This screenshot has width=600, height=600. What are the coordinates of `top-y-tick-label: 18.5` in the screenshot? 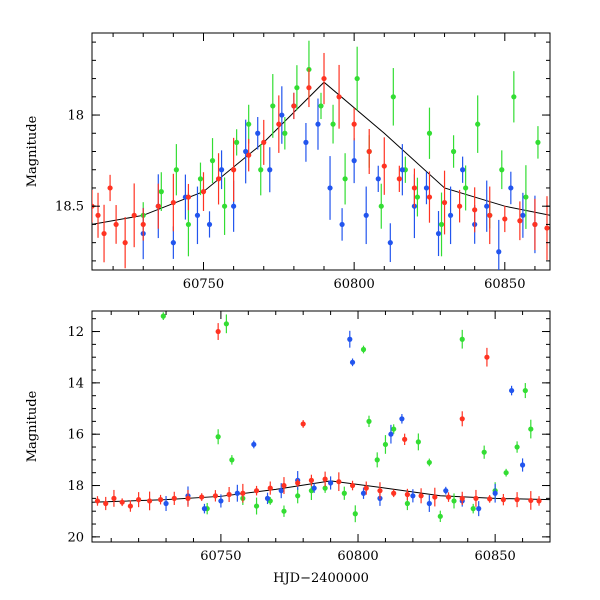 It's located at (69, 207).